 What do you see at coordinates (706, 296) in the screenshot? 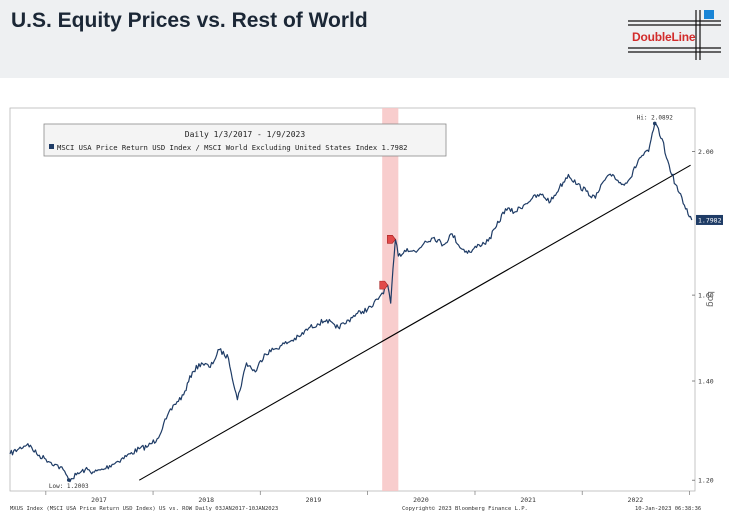
I see `y-tick-label: 1.60` at bounding box center [706, 296].